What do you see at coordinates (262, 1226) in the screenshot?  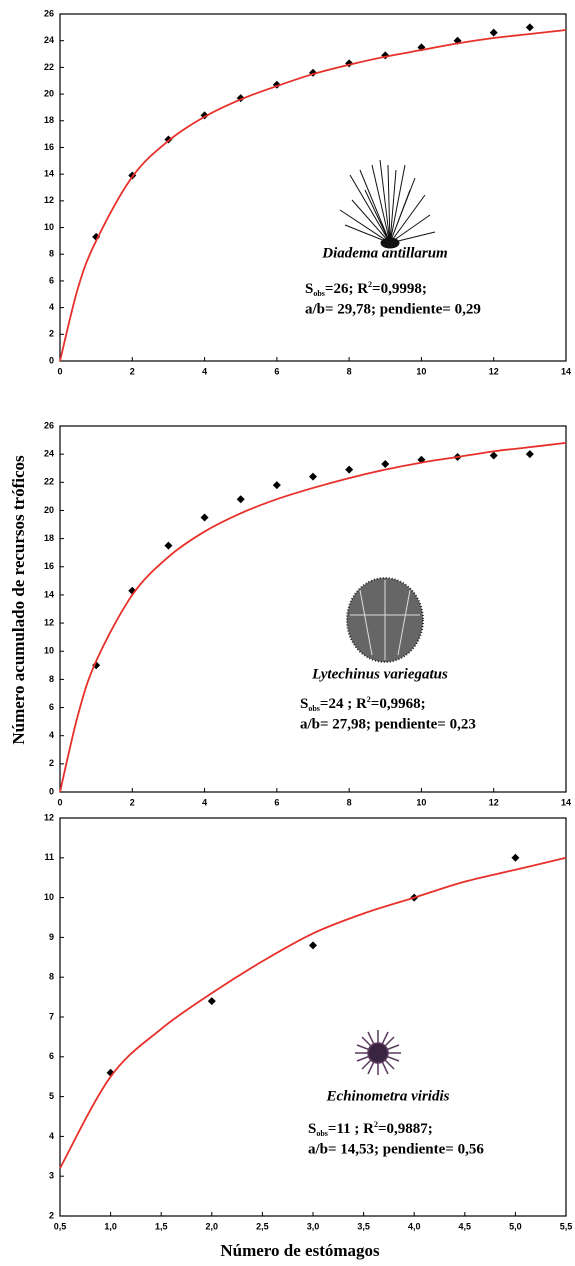 I see `x-tick-label: 2,5` at bounding box center [262, 1226].